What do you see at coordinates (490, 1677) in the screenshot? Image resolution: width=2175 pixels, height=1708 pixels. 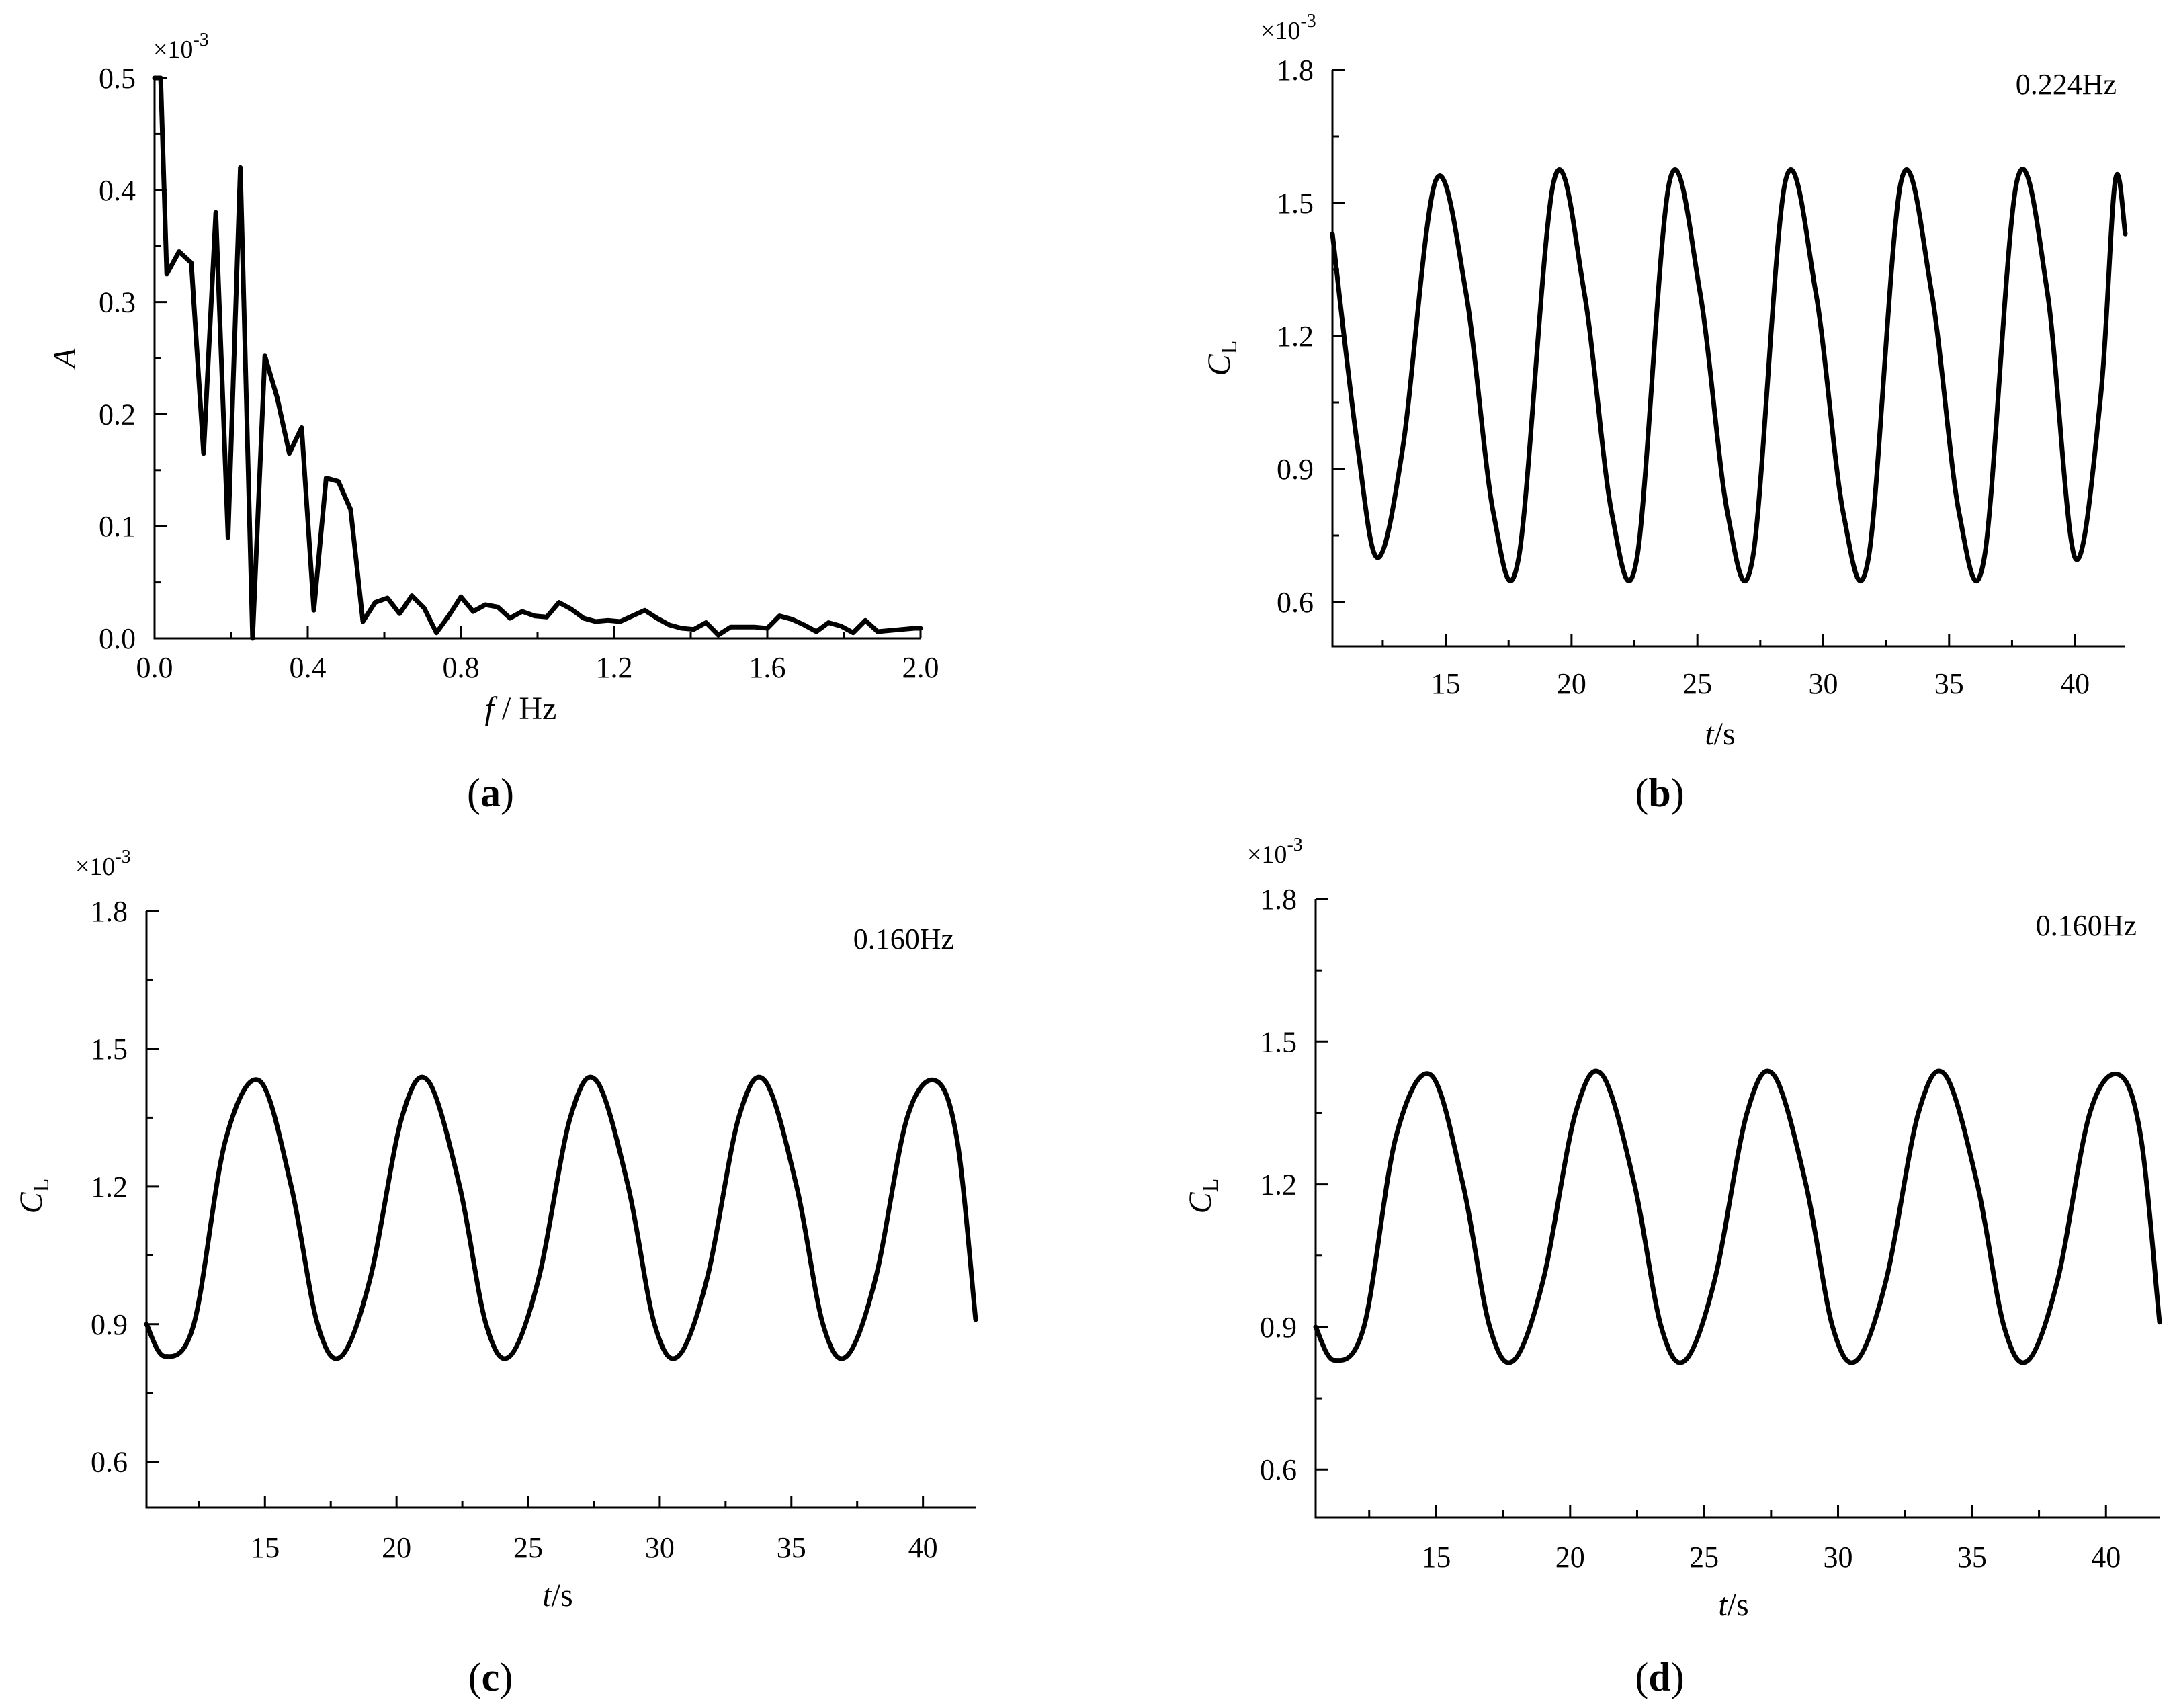 I see `panel-caption: (c)` at bounding box center [490, 1677].